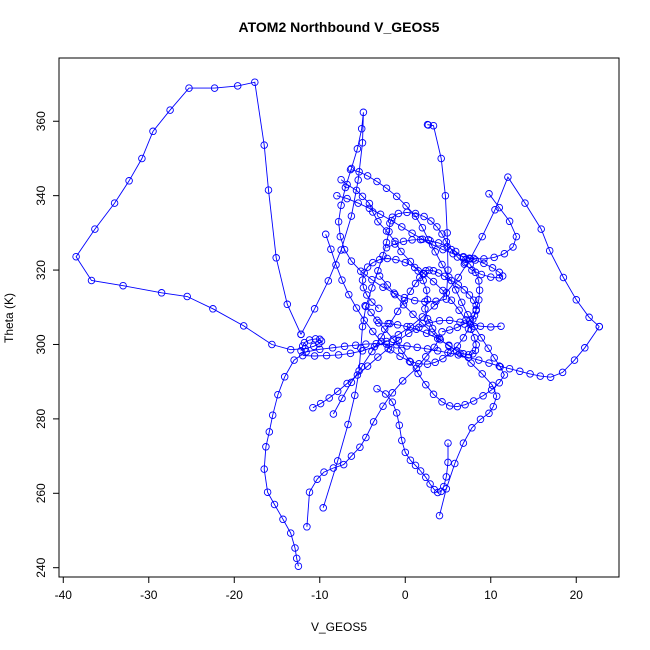 This screenshot has width=650, height=650. I want to click on y-tick-label: 300, so click(41, 344).